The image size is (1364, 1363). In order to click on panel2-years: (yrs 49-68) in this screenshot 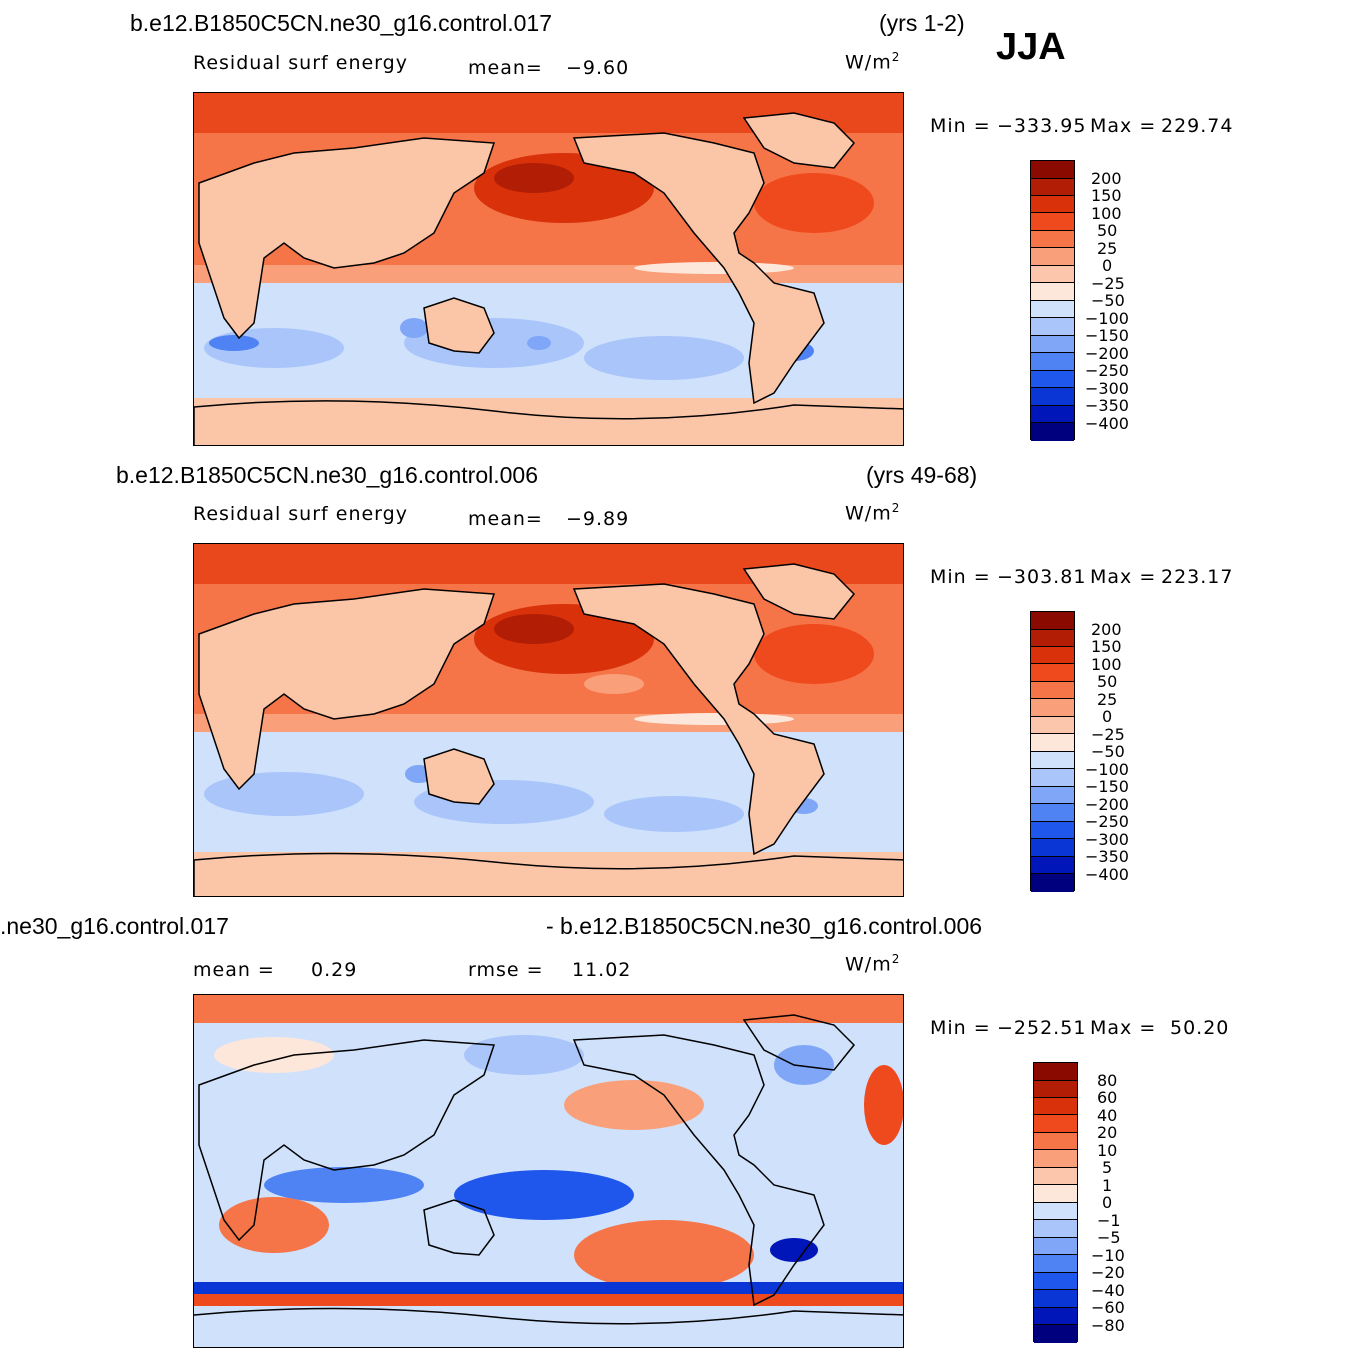, I will do `click(922, 475)`.